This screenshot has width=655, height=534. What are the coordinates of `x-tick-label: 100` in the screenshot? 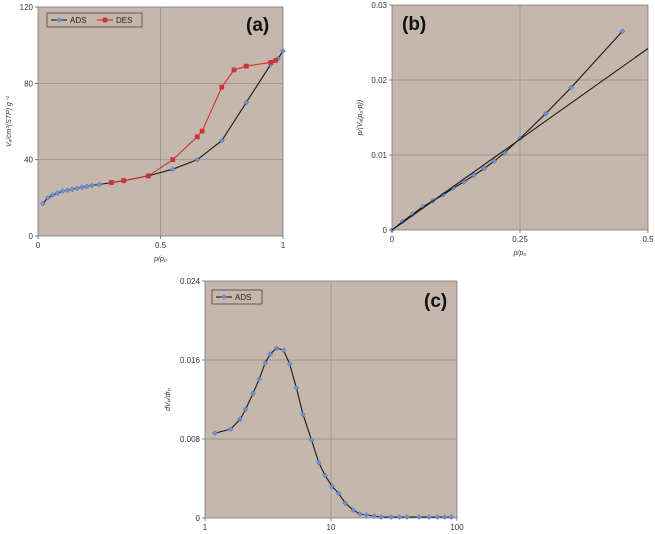 It's located at (457, 527).